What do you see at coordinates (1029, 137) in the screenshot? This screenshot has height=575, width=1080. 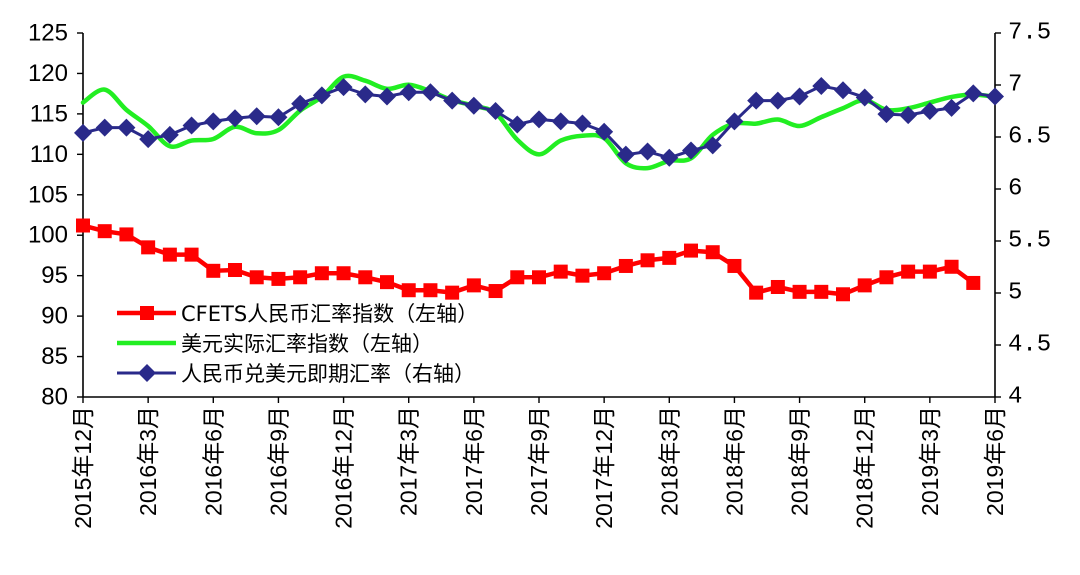 I see `right-axis-tick-label: 6.5` at bounding box center [1029, 137].